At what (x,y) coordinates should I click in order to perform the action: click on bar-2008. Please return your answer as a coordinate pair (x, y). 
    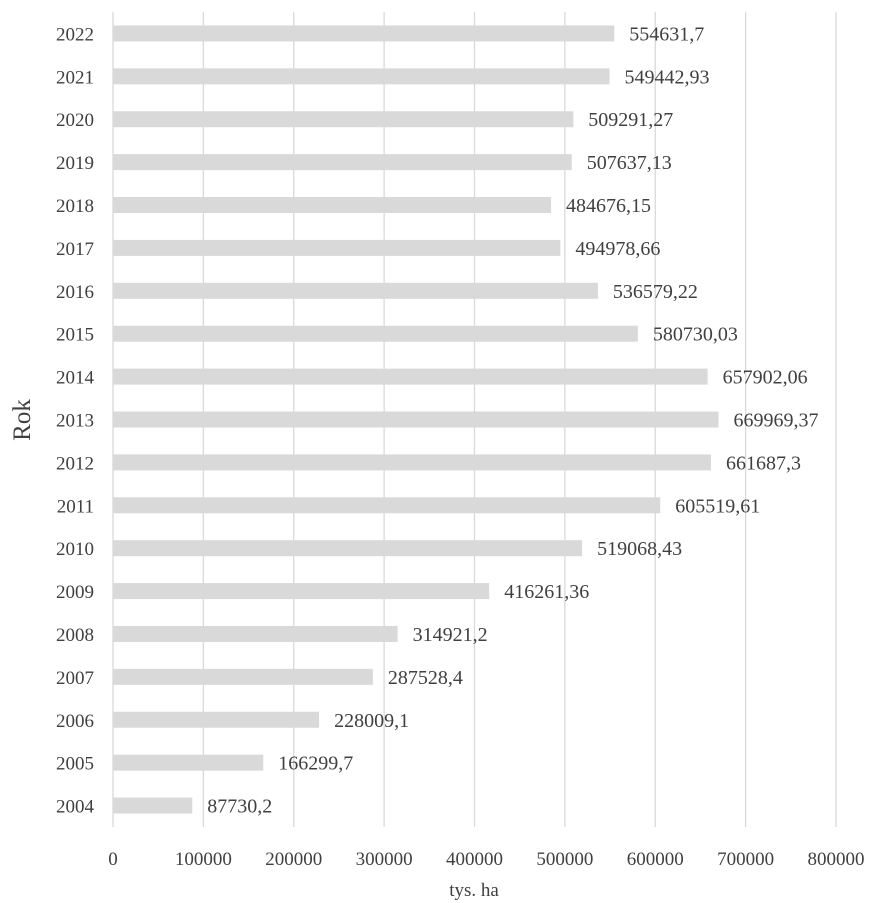
    Looking at the image, I should click on (255, 633).